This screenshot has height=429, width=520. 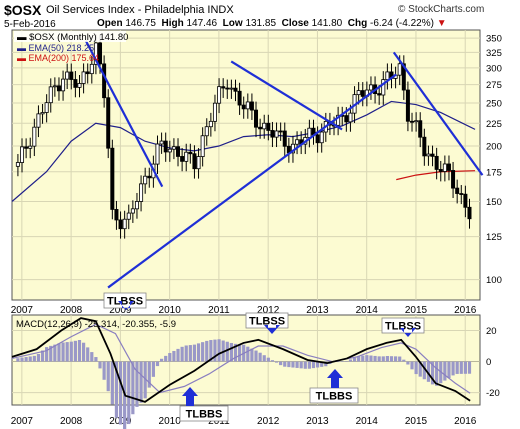 What do you see at coordinates (402, 23) in the screenshot?
I see `chg-value: -6.24 (-4.22%)` at bounding box center [402, 23].